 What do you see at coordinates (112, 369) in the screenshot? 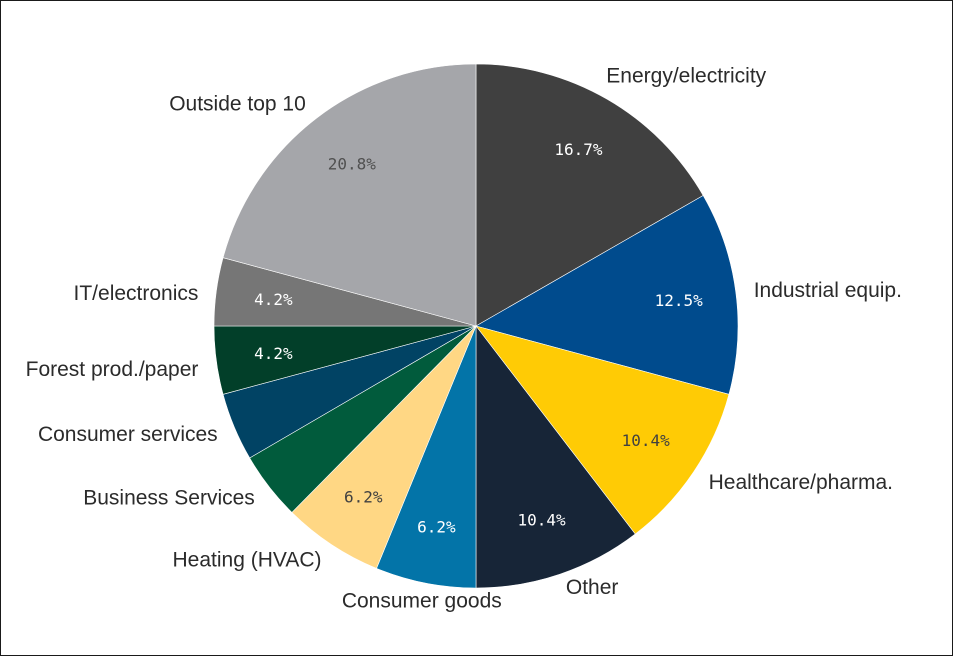
I see `category-label-forest-prod-paper: Forest prod./paper` at bounding box center [112, 369].